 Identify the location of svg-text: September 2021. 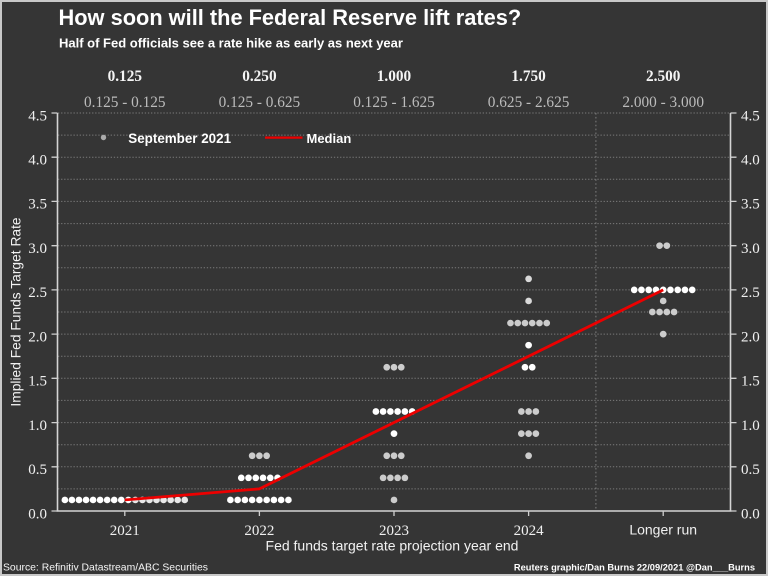
(179, 138).